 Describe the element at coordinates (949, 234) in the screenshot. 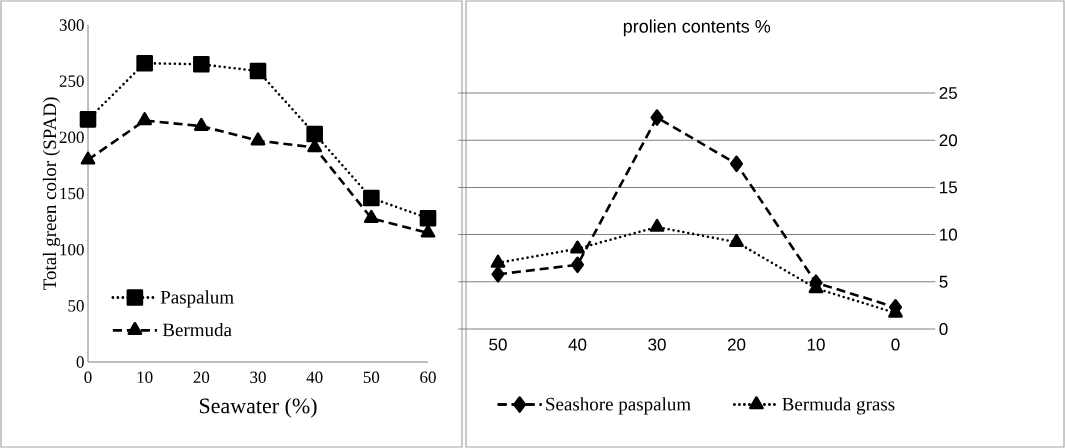

I see `y-tick-label: 10` at that location.